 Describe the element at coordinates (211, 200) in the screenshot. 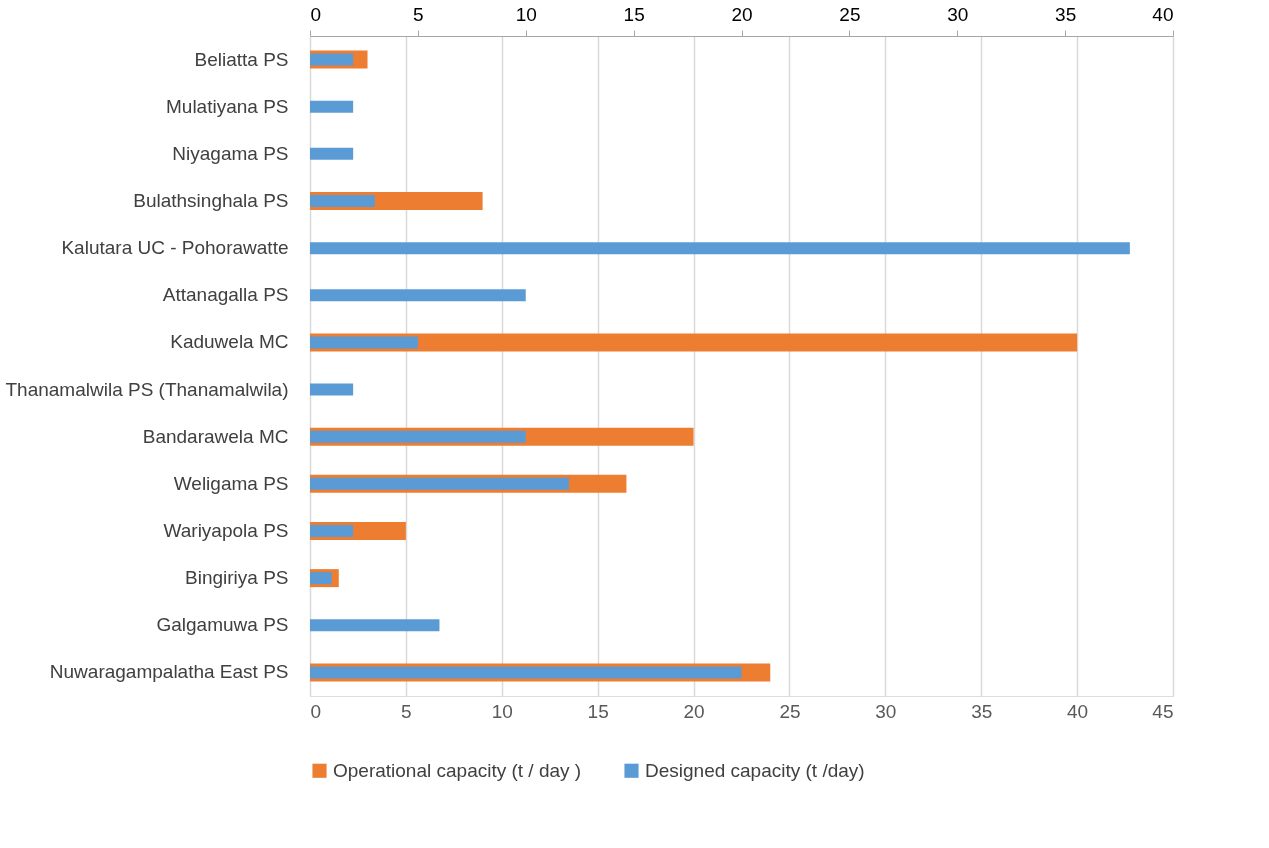

I see `y-tick-label: Bulathsinghala PS` at that location.